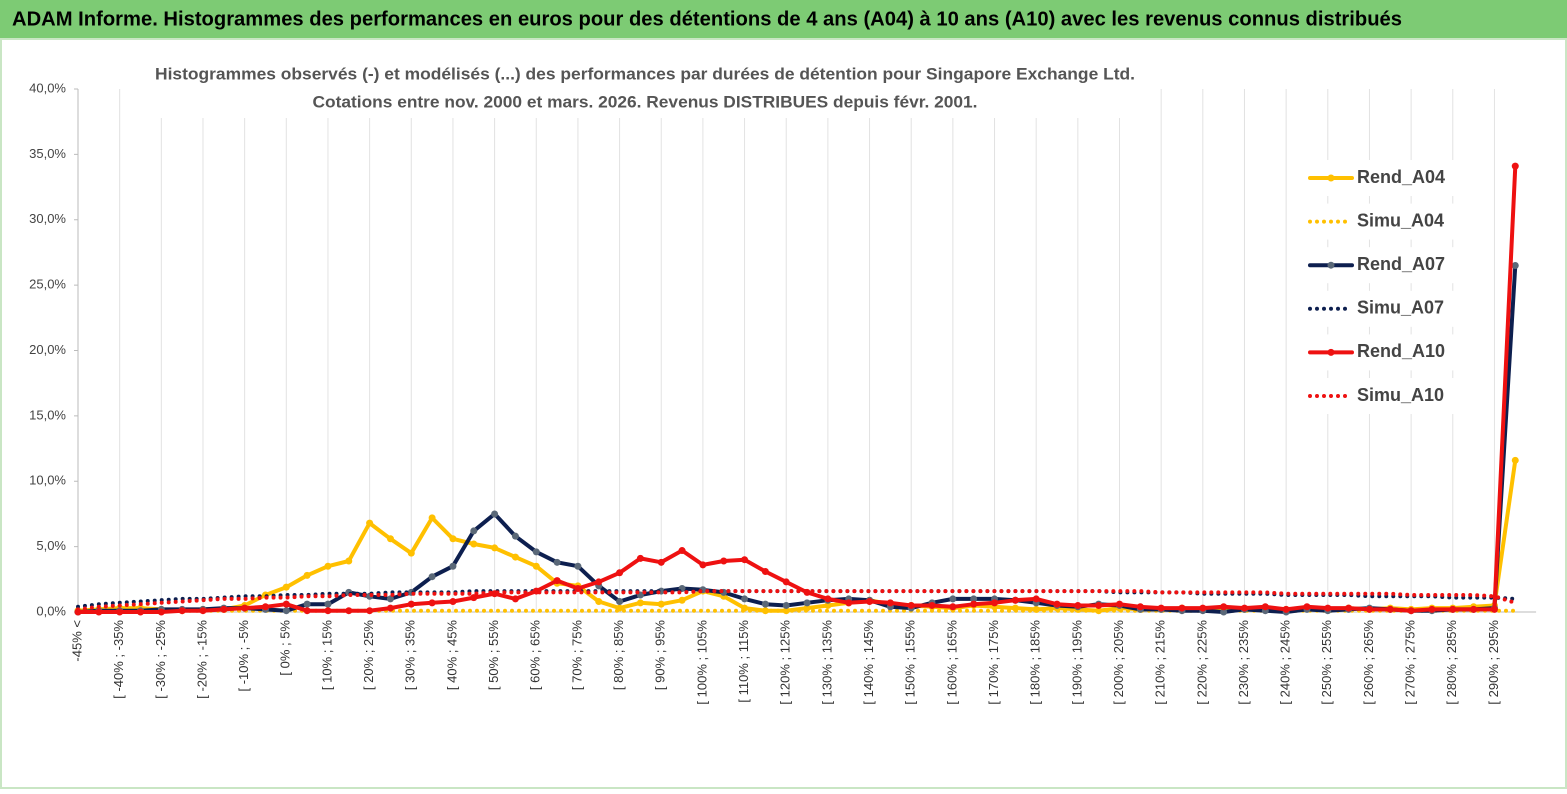 This screenshot has height=794, width=1567. I want to click on y-tick-label: 30,0%, so click(47, 218).